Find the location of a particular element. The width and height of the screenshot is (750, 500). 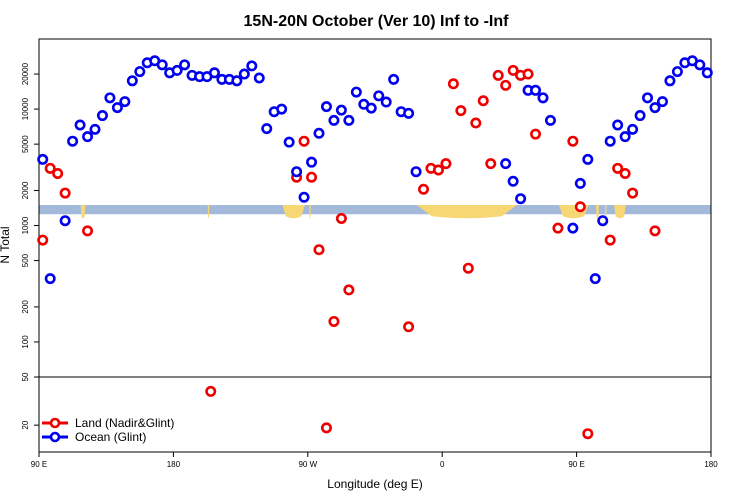

y-tick-label: 20 is located at coordinates (25, 424).